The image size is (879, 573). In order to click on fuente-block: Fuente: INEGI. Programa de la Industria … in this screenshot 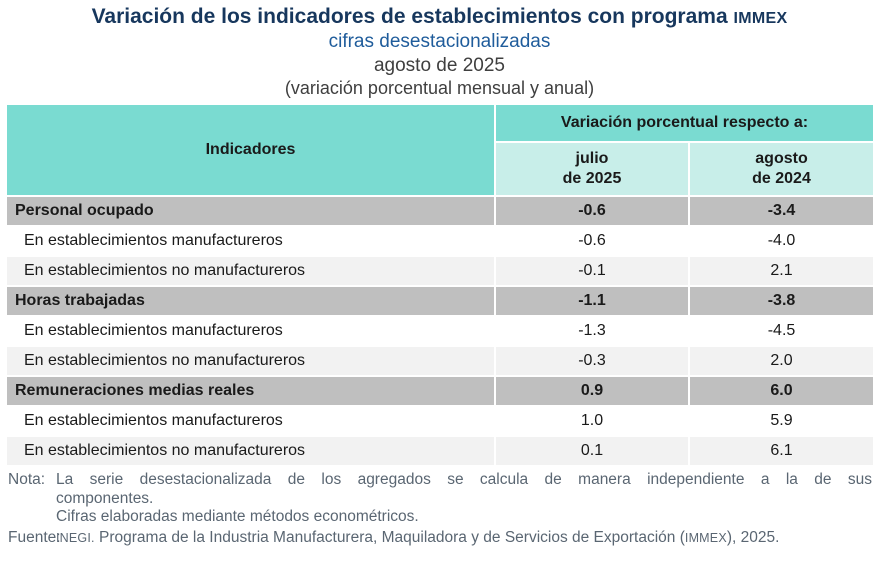, I will do `click(440, 538)`.